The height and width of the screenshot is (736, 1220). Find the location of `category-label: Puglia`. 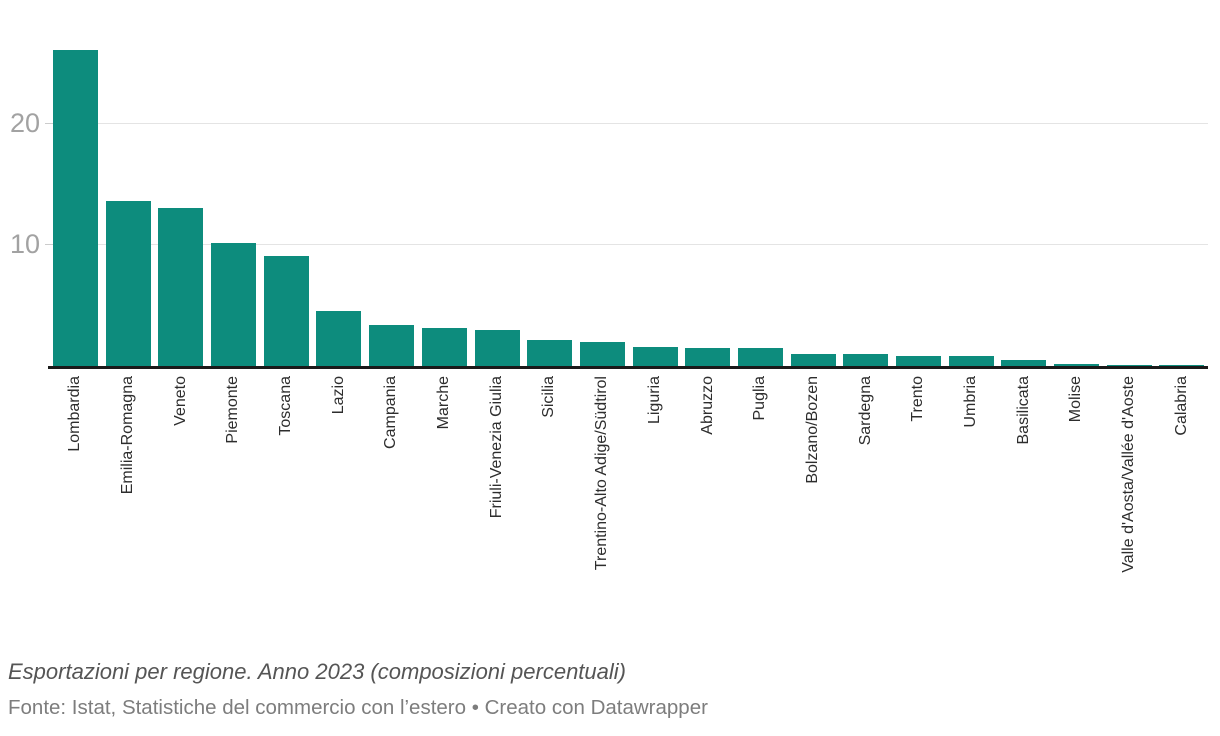

category-label: Puglia is located at coordinates (760, 398).